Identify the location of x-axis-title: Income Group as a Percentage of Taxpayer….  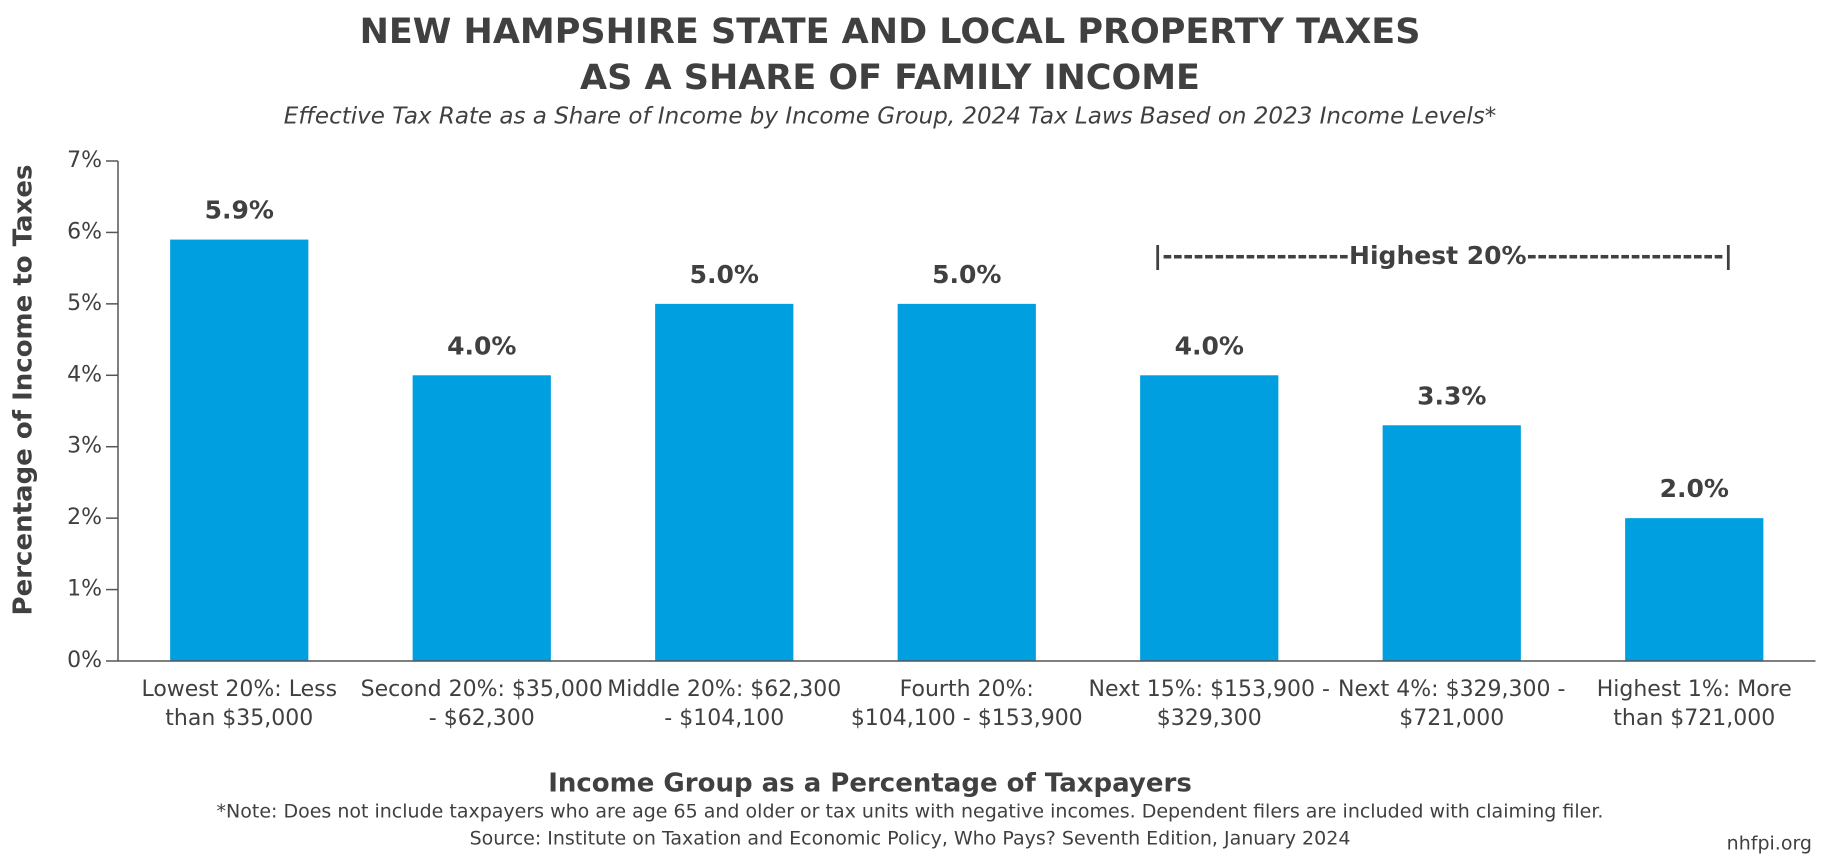
(870, 784).